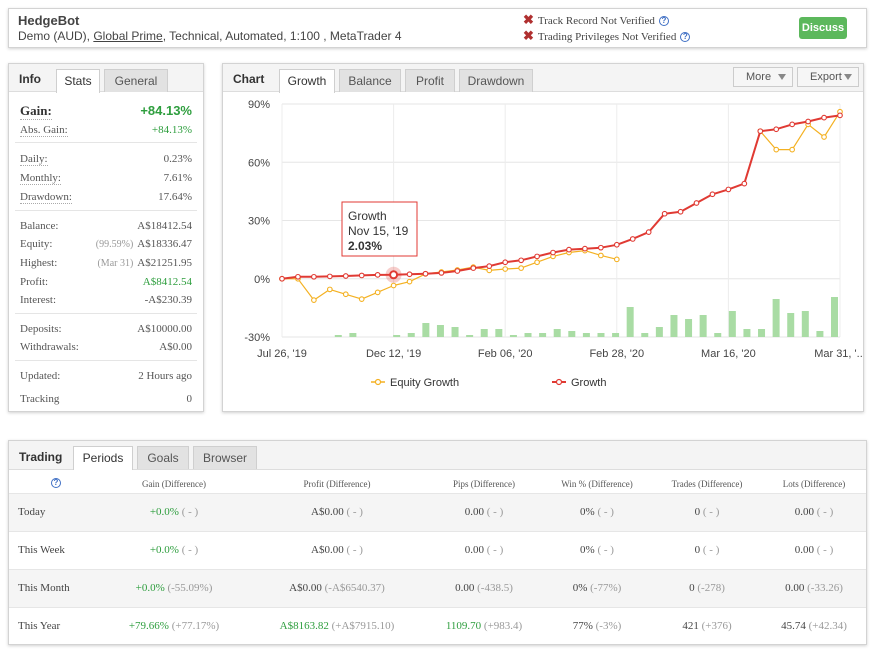  I want to click on legend-growth-marker, so click(559, 382).